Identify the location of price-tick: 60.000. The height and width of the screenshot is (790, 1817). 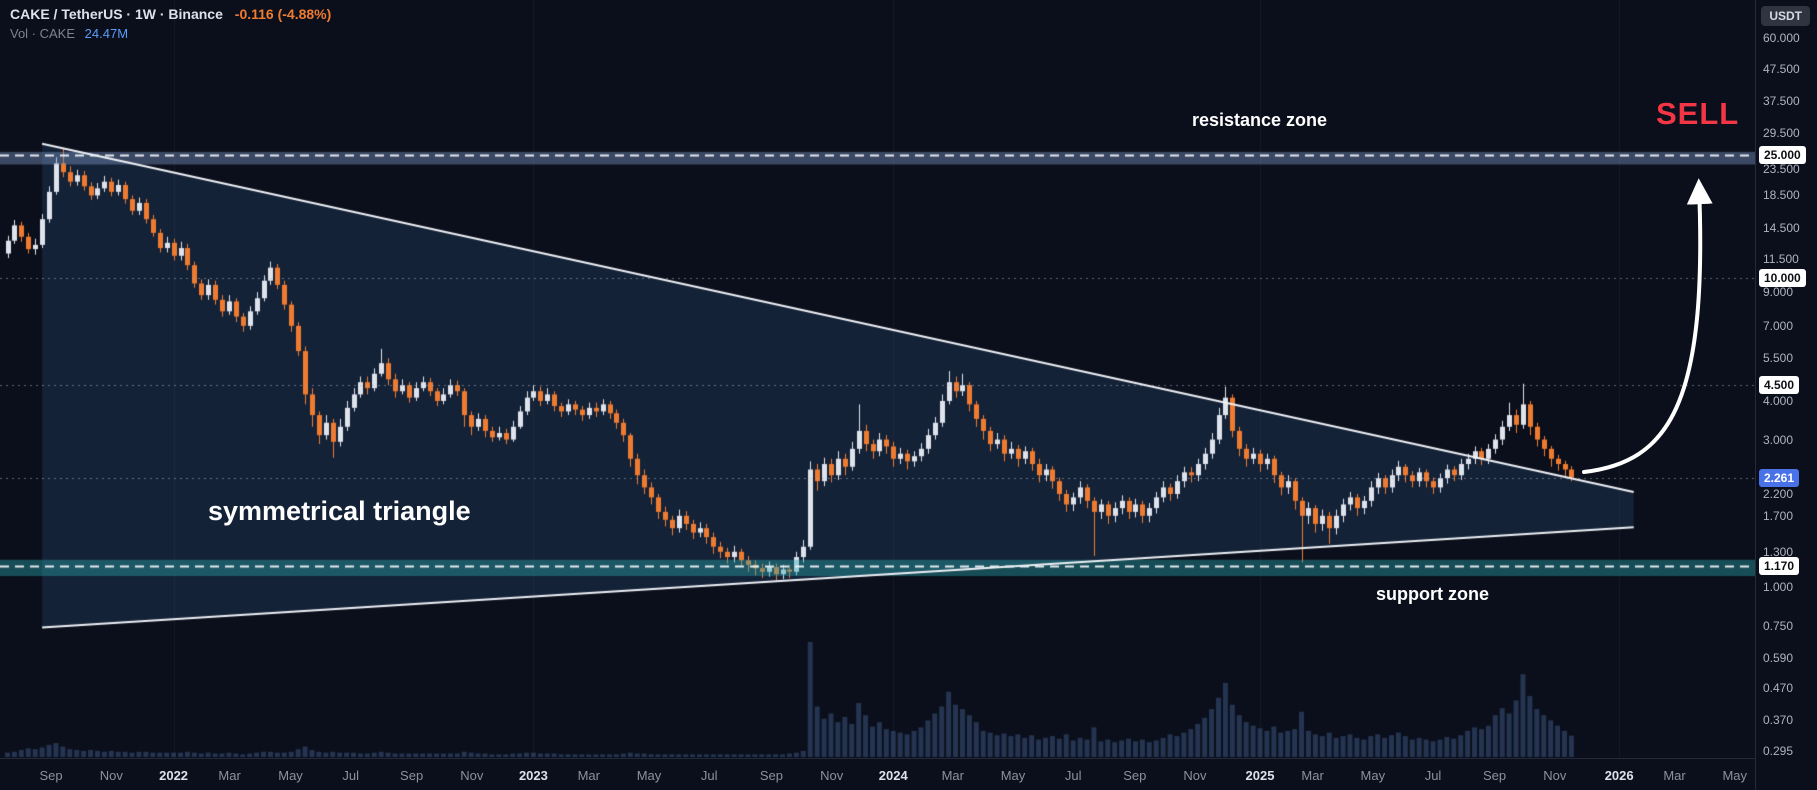
(1781, 37).